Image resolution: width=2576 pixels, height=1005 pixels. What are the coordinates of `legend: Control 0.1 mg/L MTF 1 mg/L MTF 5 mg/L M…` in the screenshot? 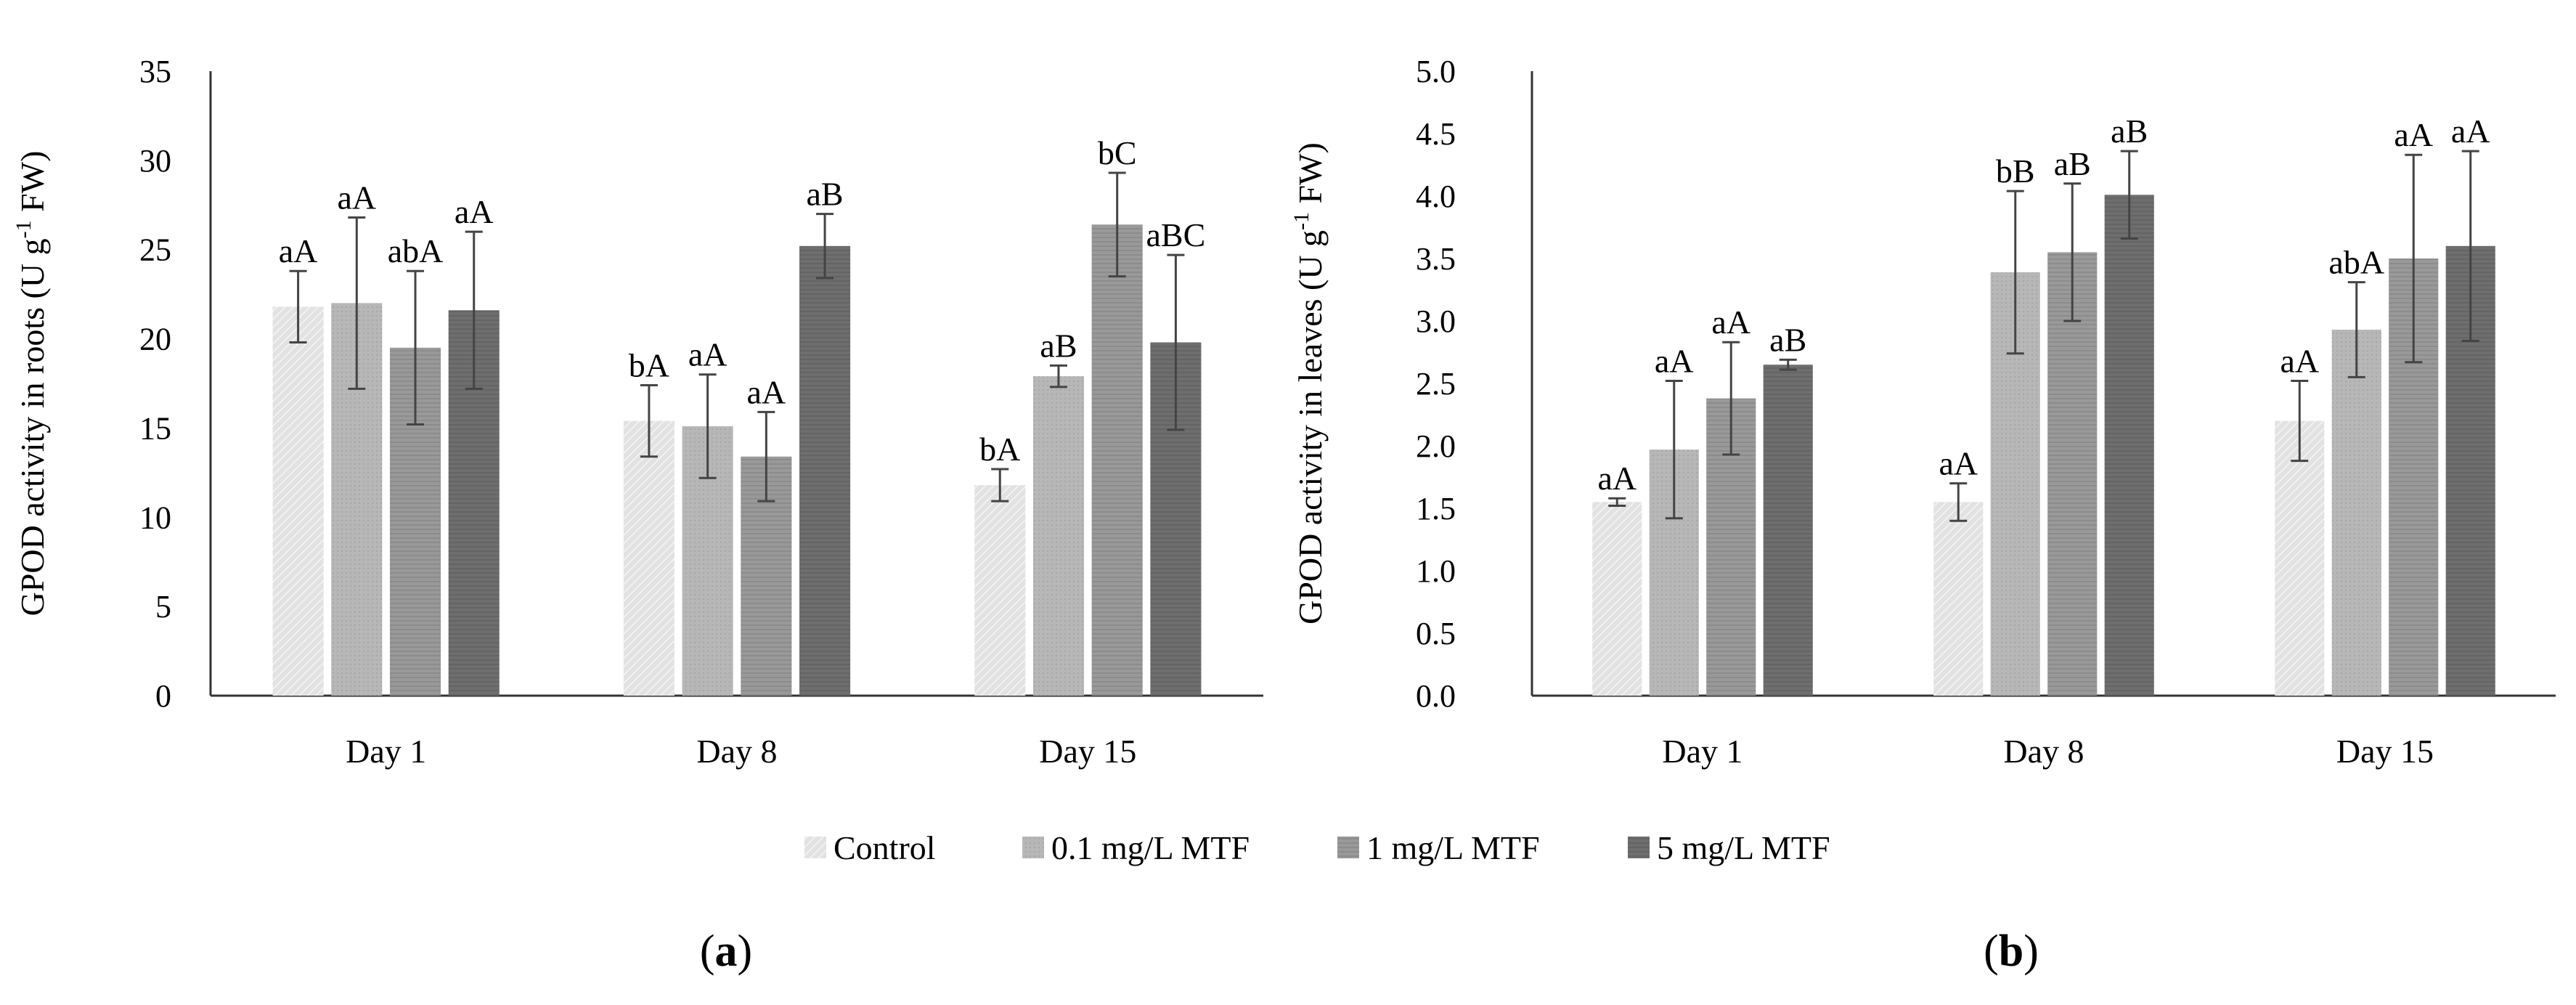 It's located at (1317, 848).